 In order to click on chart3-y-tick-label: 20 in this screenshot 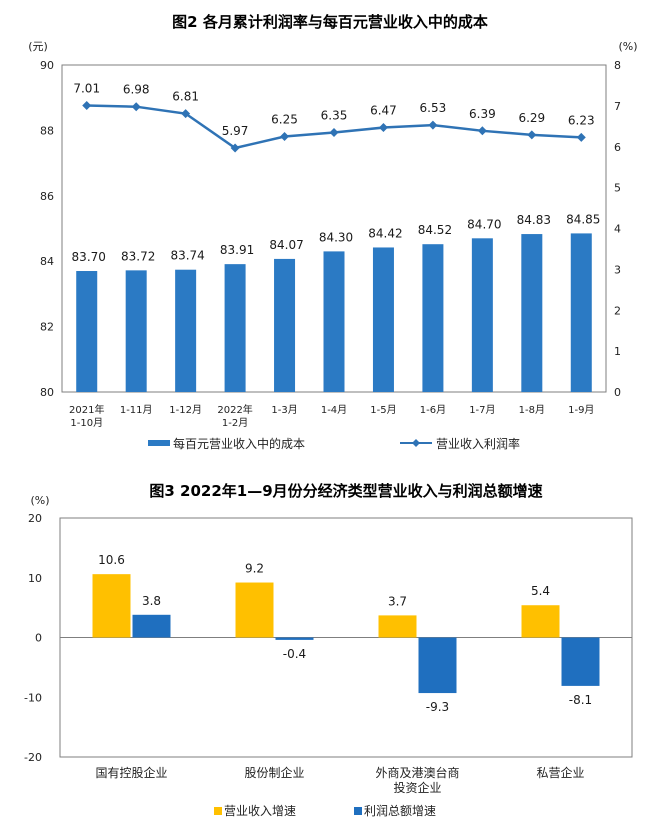, I will do `click(35, 518)`.